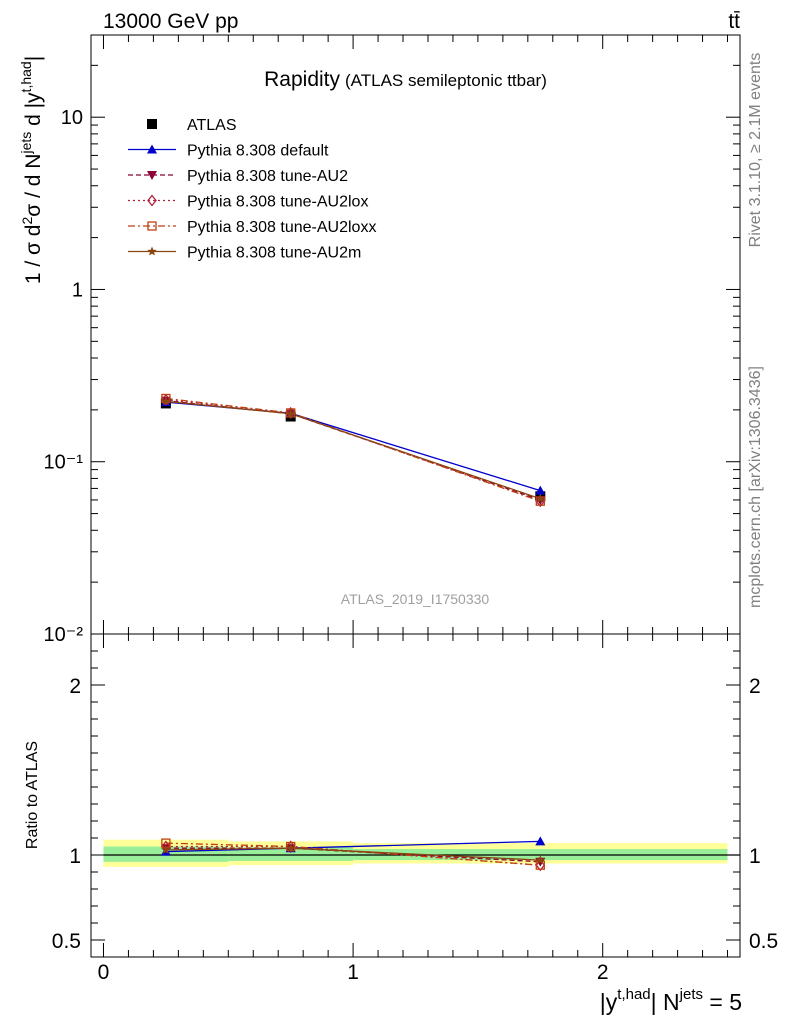  Describe the element at coordinates (734, 21) in the screenshot. I see `process-label: tt̄` at that location.